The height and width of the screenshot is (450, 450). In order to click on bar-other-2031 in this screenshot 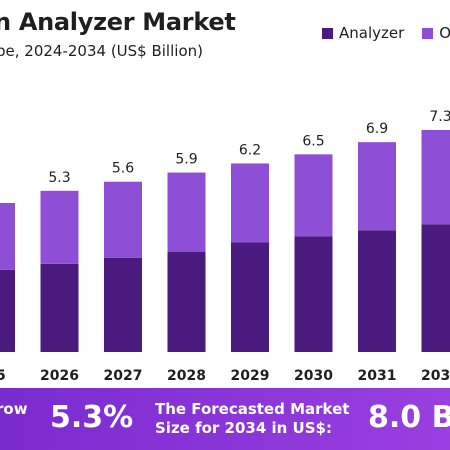, I will do `click(377, 186)`.